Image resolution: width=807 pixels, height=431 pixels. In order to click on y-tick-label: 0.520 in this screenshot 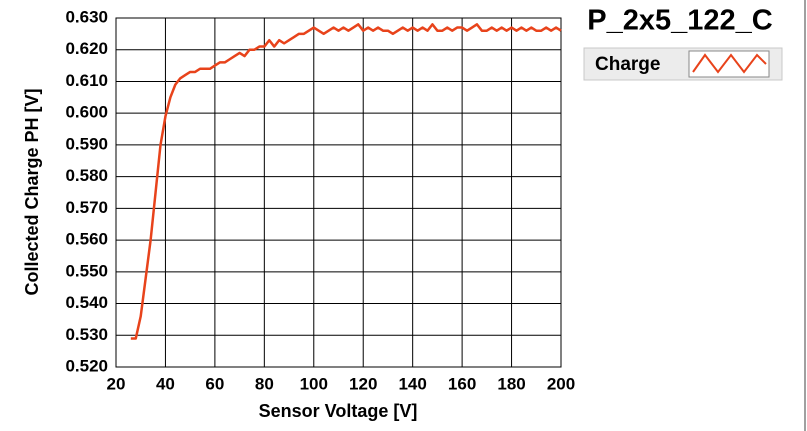, I will do `click(86, 365)`.